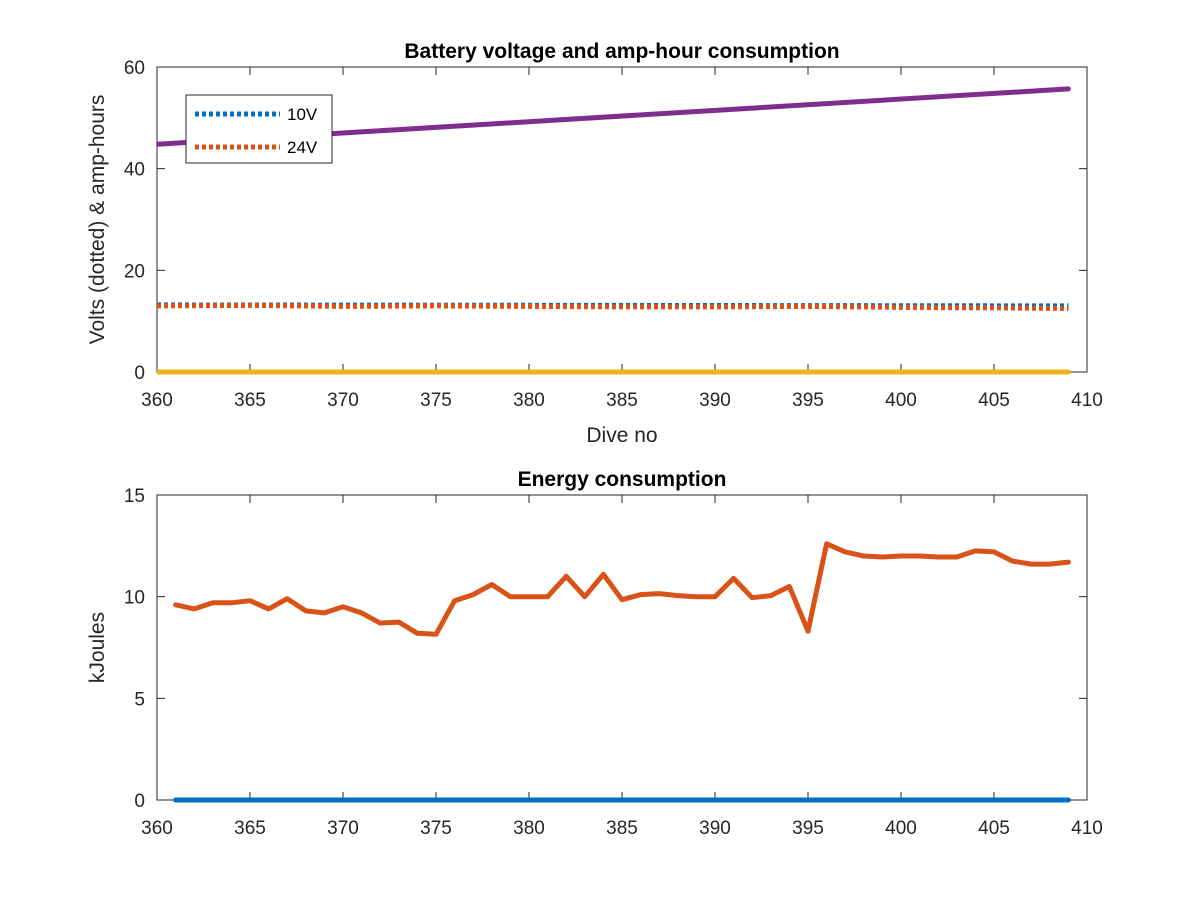  I want to click on y-tick-label: 20, so click(134, 271).